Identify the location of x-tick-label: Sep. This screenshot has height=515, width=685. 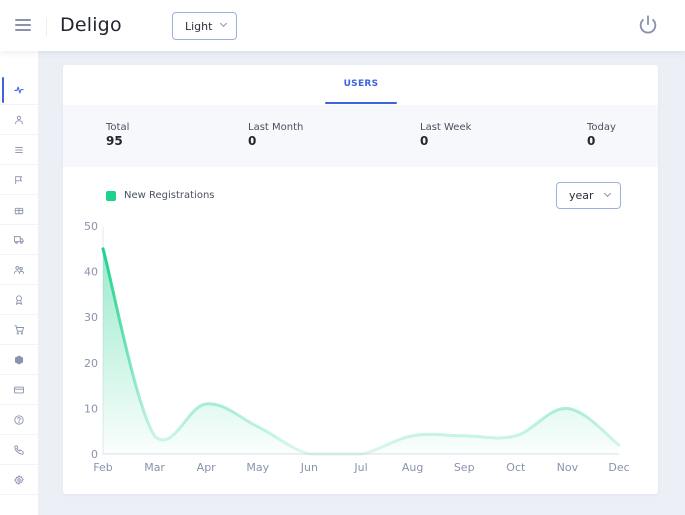
(464, 467).